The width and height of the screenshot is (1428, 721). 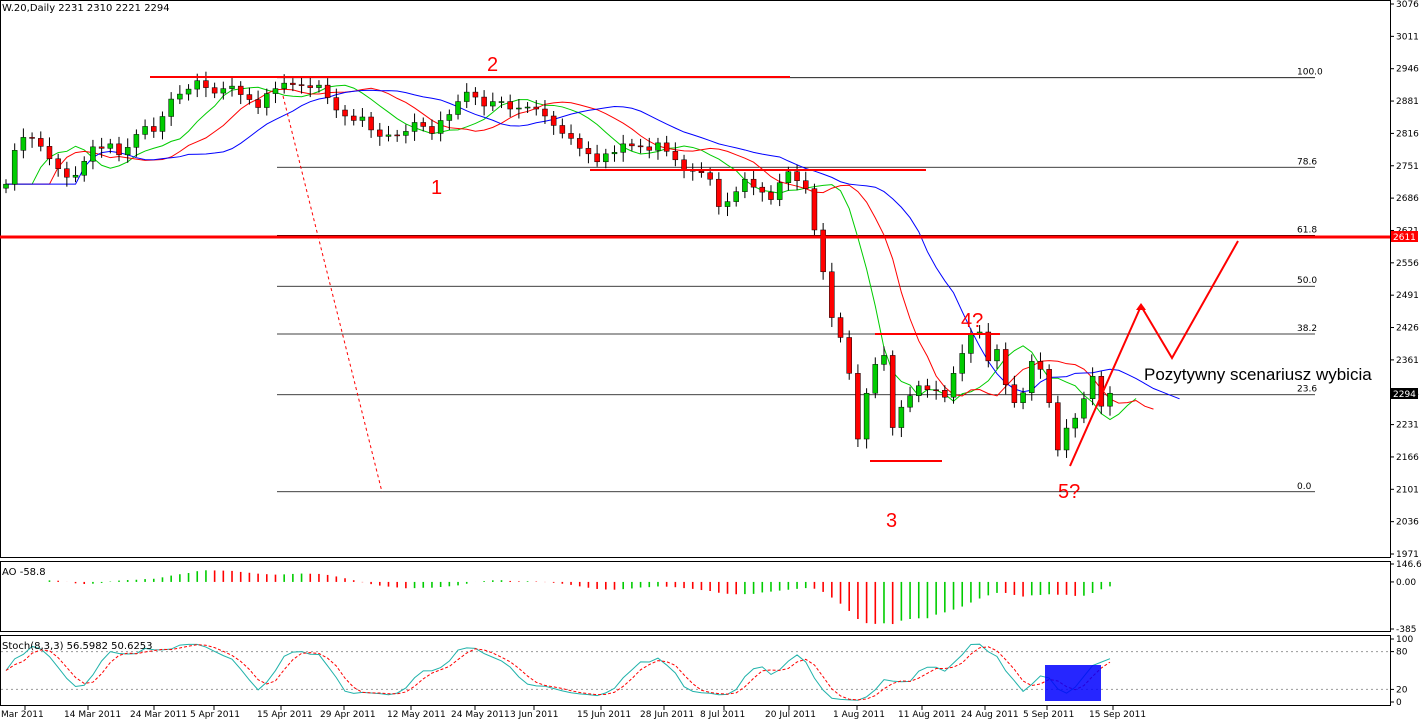 I want to click on fib-level-label: 0.0, so click(x=1304, y=487).